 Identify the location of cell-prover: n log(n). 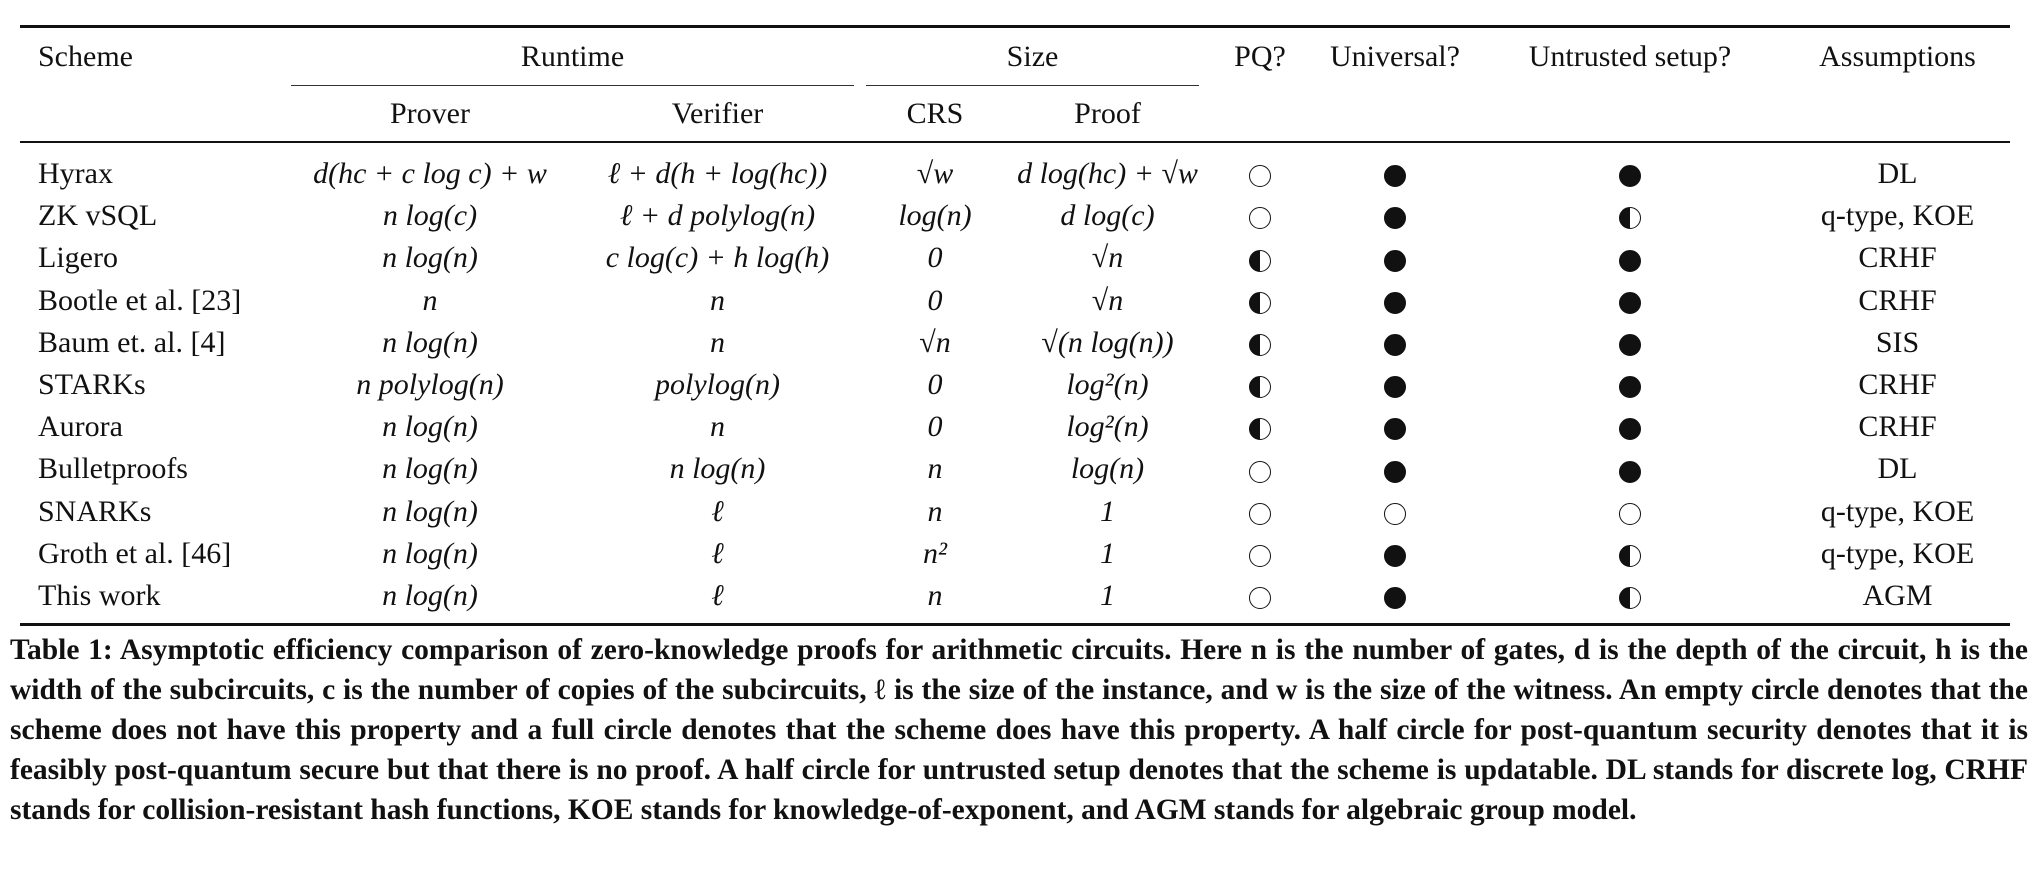
(430, 258).